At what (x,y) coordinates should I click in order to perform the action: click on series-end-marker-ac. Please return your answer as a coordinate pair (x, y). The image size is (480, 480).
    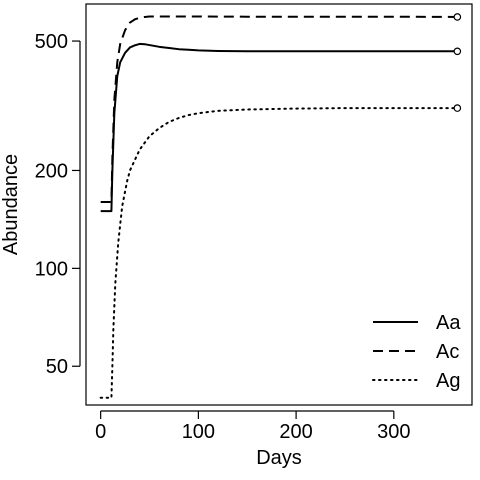
    Looking at the image, I should click on (457, 17).